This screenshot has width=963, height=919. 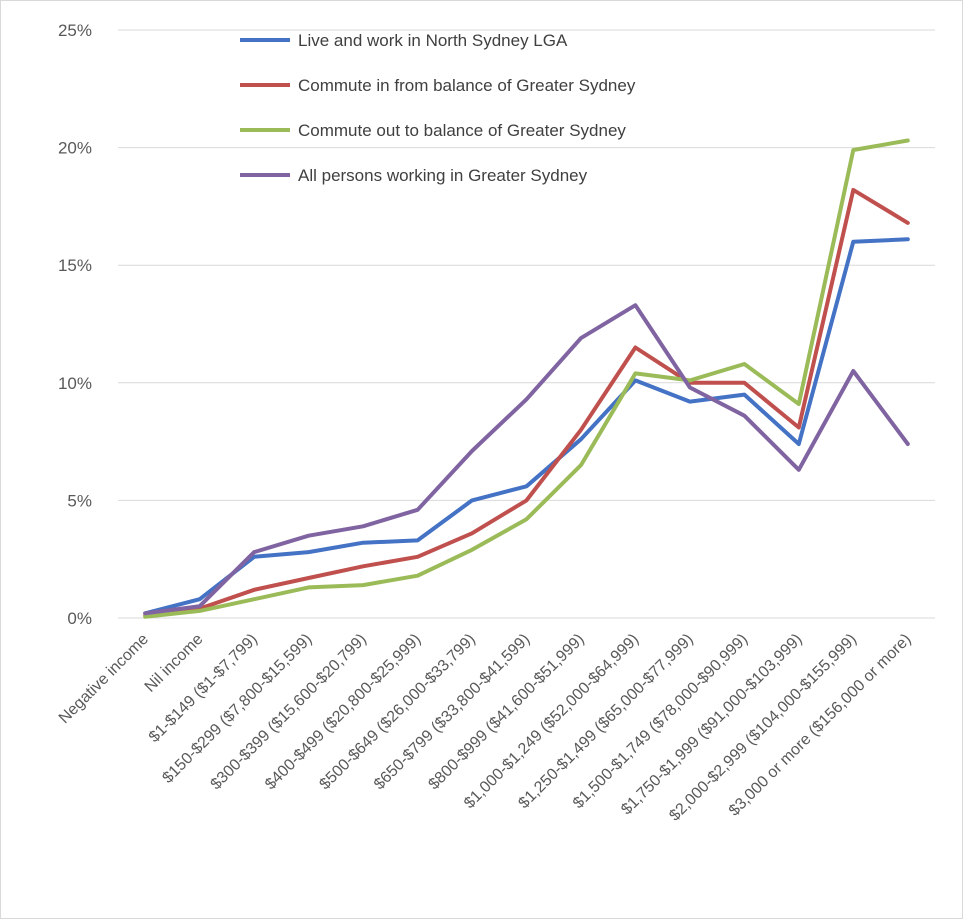 I want to click on y-axis-ticks: 0% 5% 10% 15% 20% 25%, so click(x=75, y=324).